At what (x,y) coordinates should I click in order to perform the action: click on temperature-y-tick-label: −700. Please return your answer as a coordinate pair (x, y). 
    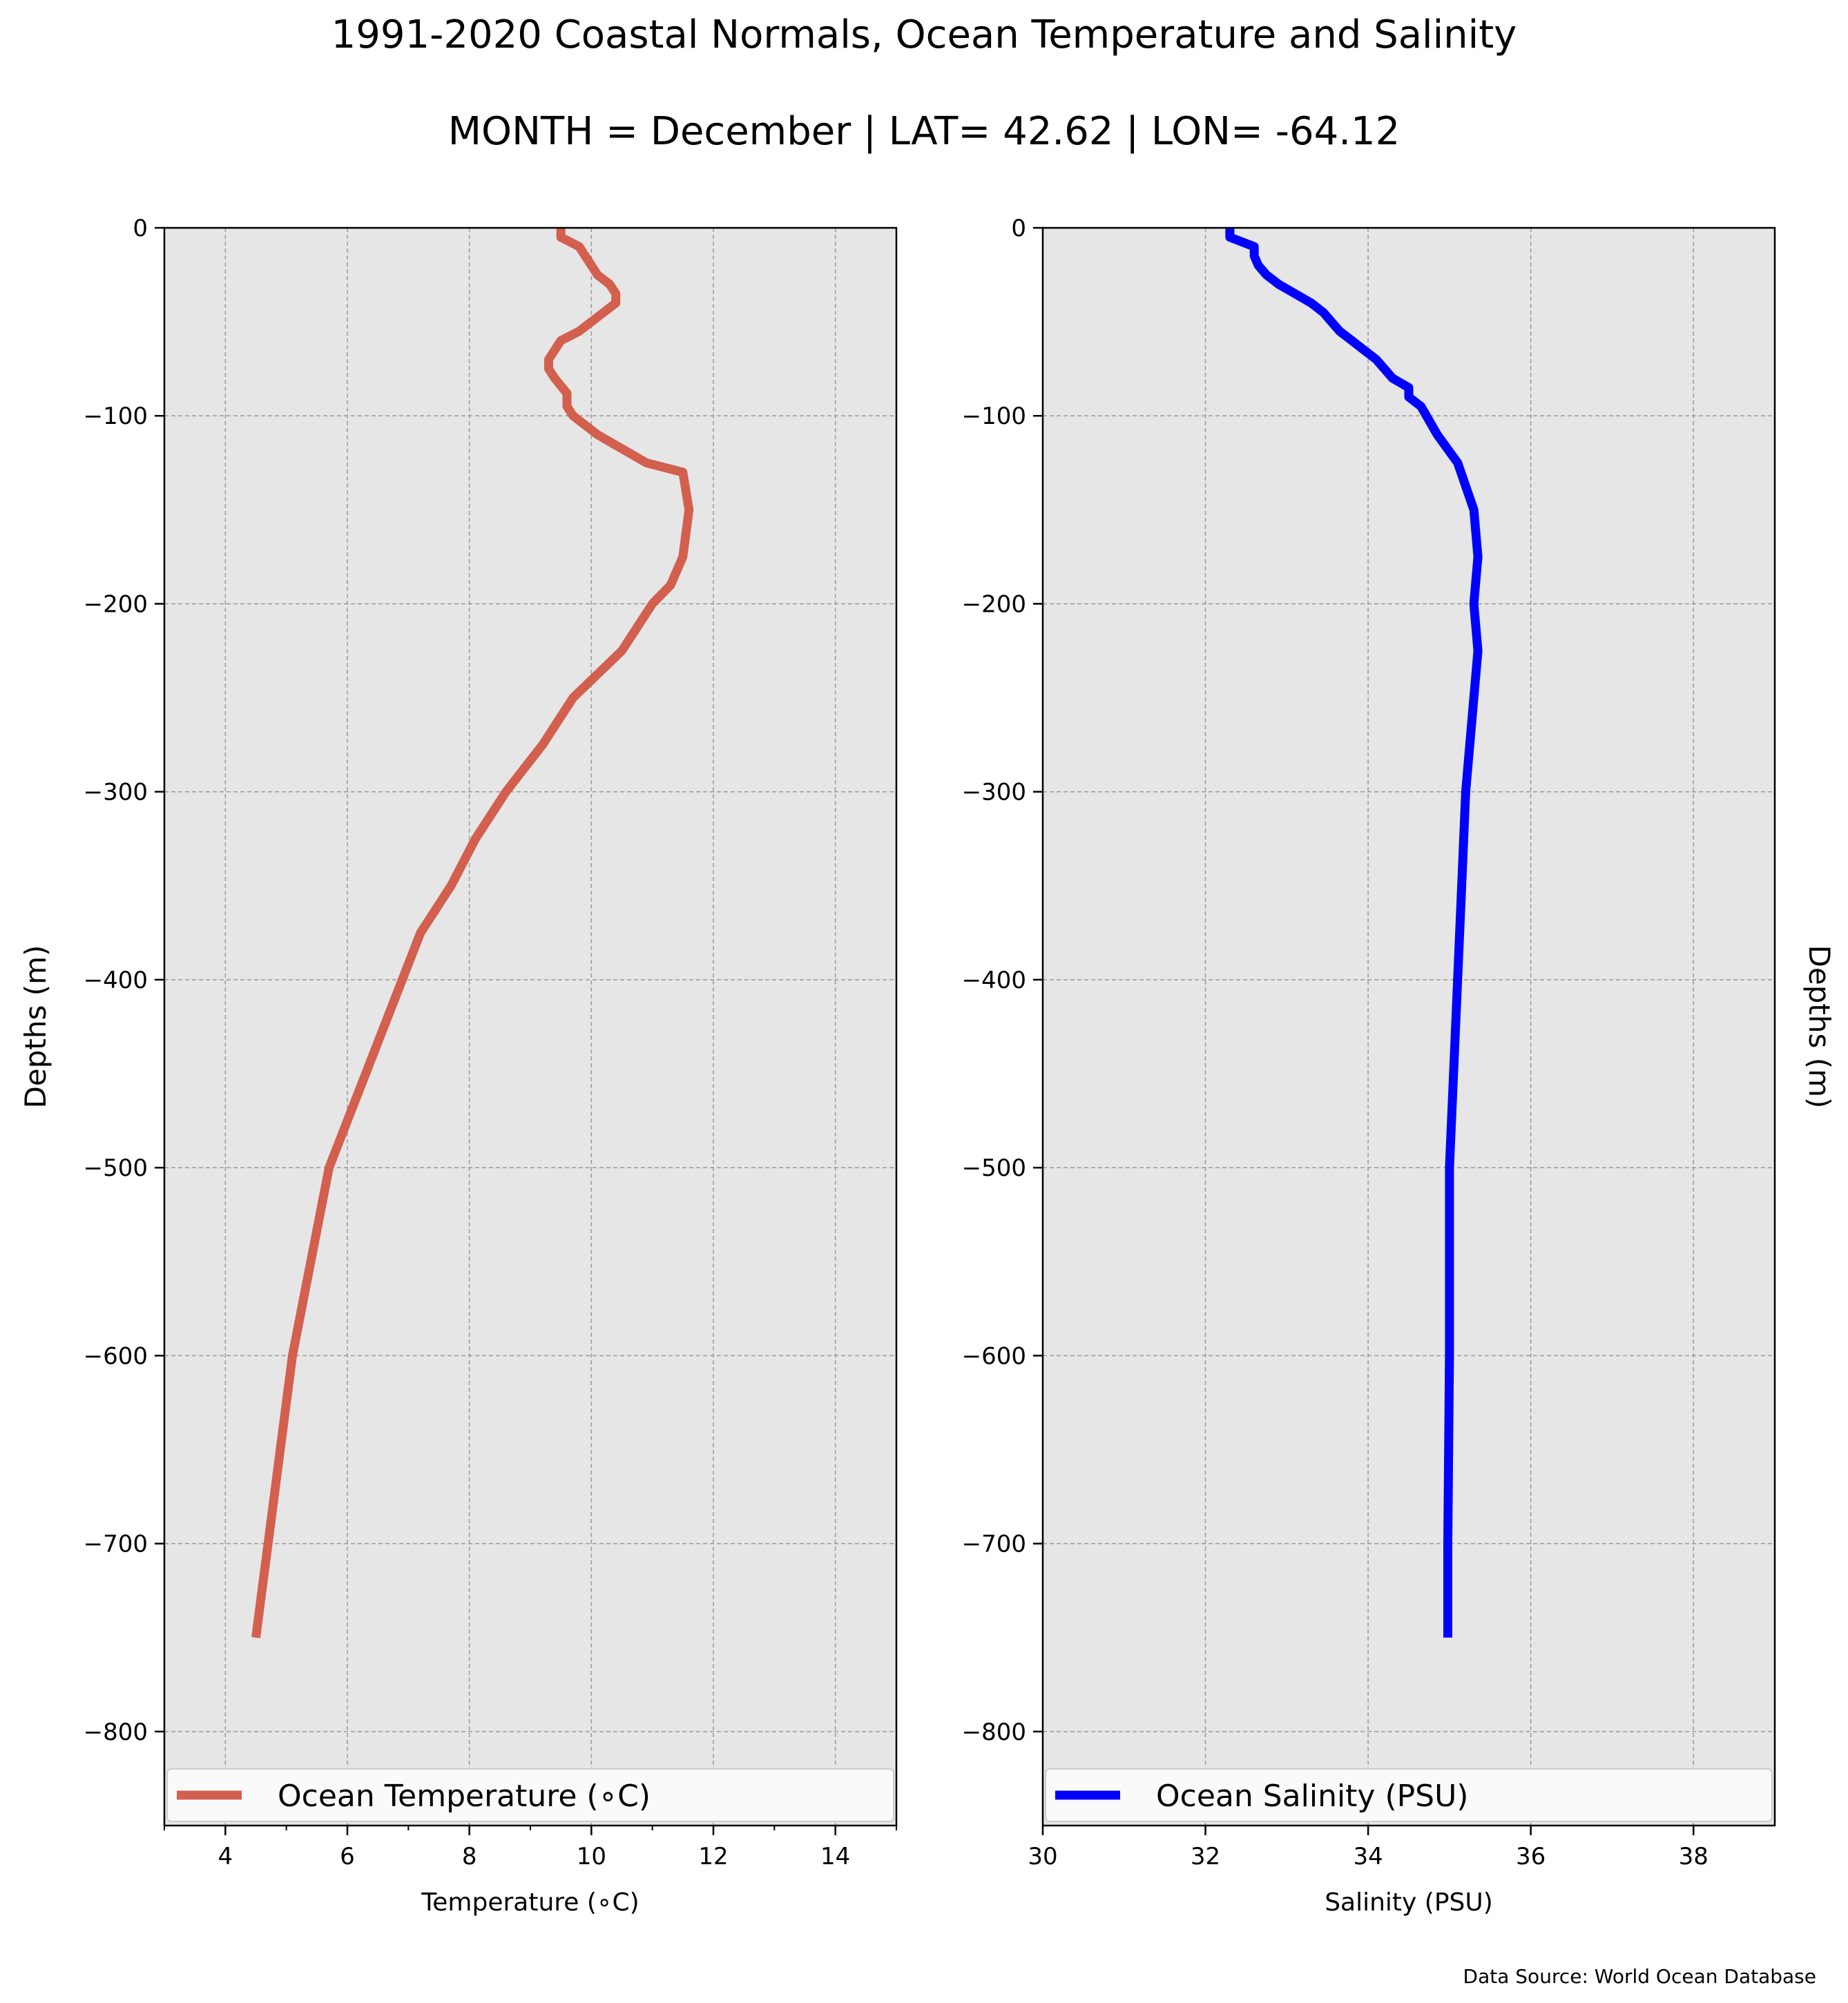
    Looking at the image, I should click on (116, 1545).